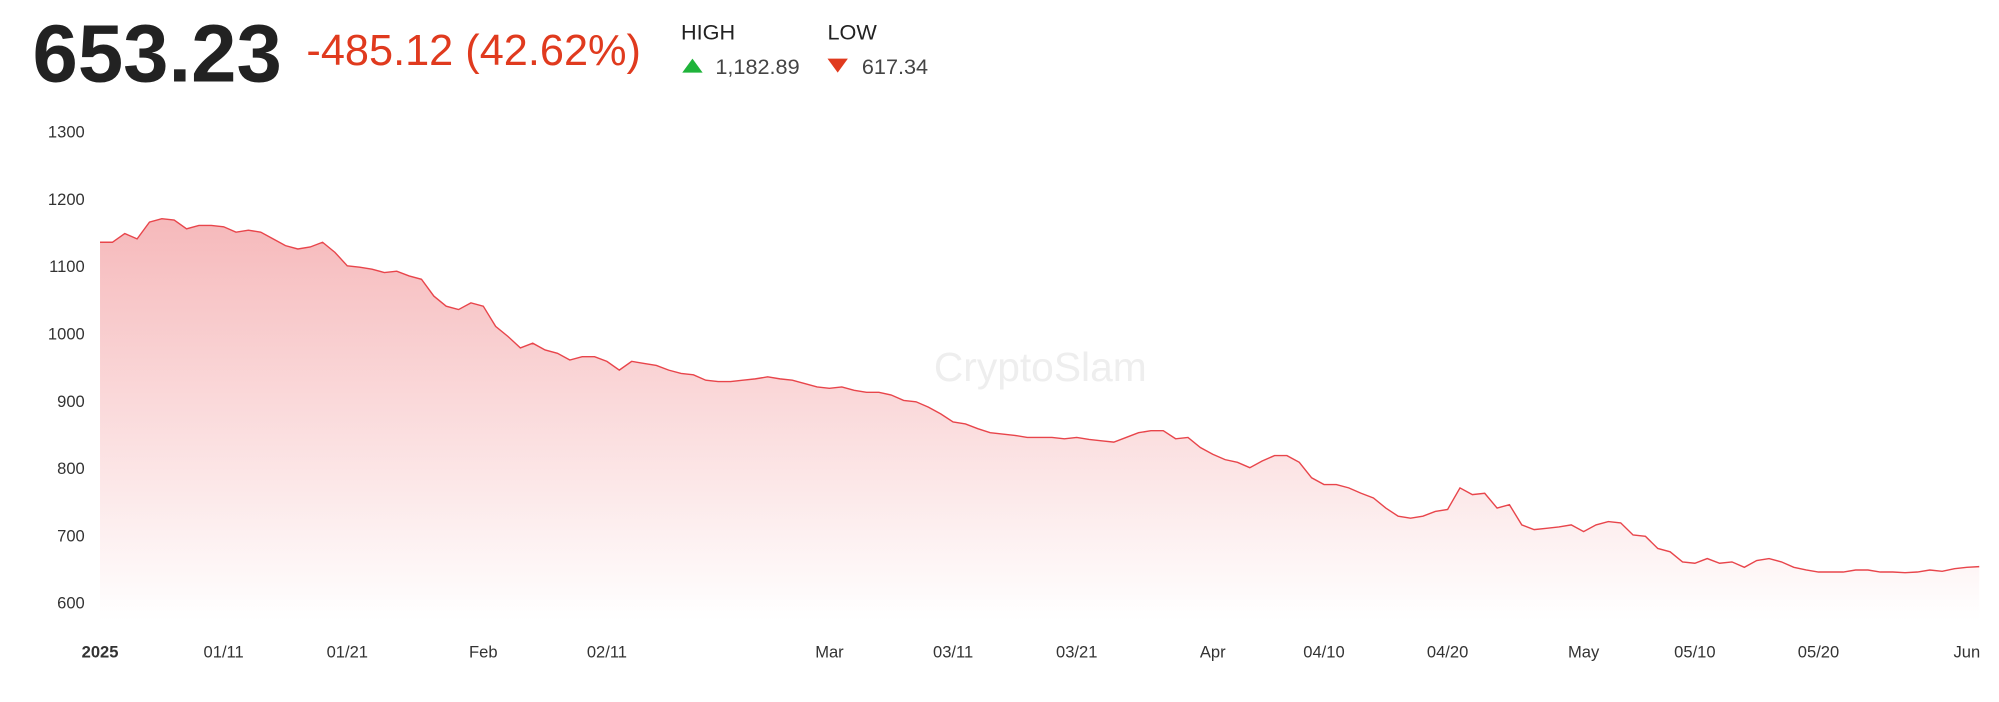 Image resolution: width=1999 pixels, height=702 pixels. I want to click on x-tick-label: Jun, so click(1967, 651).